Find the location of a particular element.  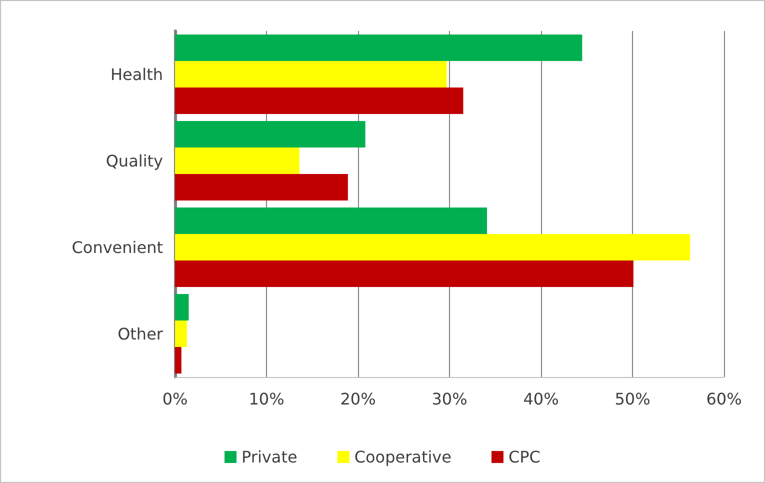

x-tick-label: 0% is located at coordinates (175, 399).